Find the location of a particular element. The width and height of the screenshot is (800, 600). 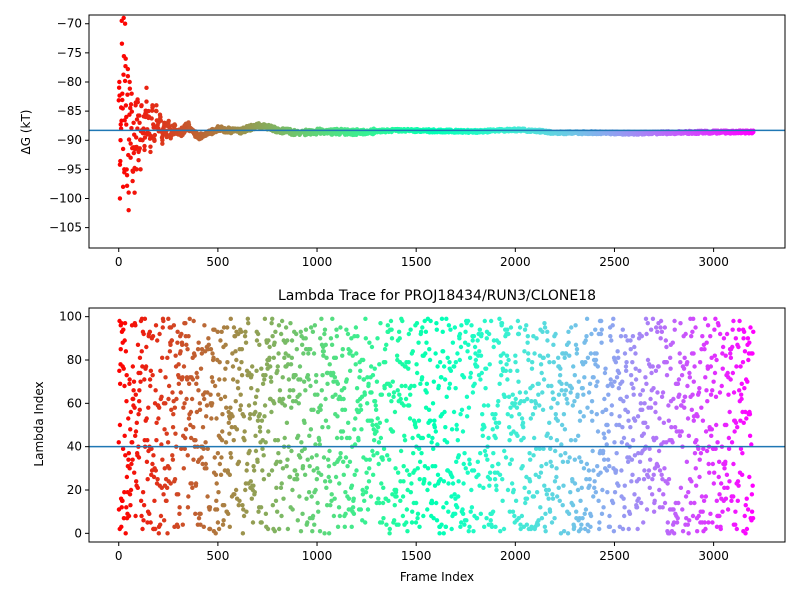

y-tick-label: −70 is located at coordinates (69, 24).